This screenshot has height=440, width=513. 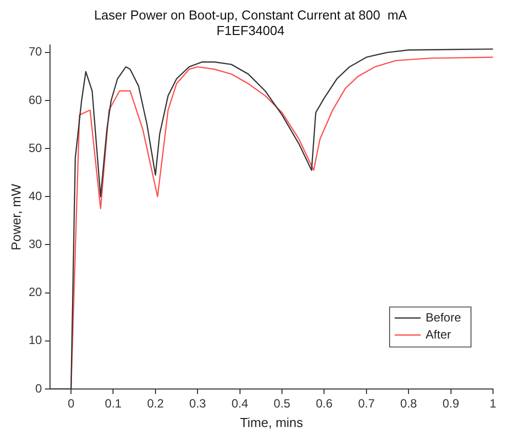 I want to click on x-tick-label: 0.8, so click(x=409, y=403).